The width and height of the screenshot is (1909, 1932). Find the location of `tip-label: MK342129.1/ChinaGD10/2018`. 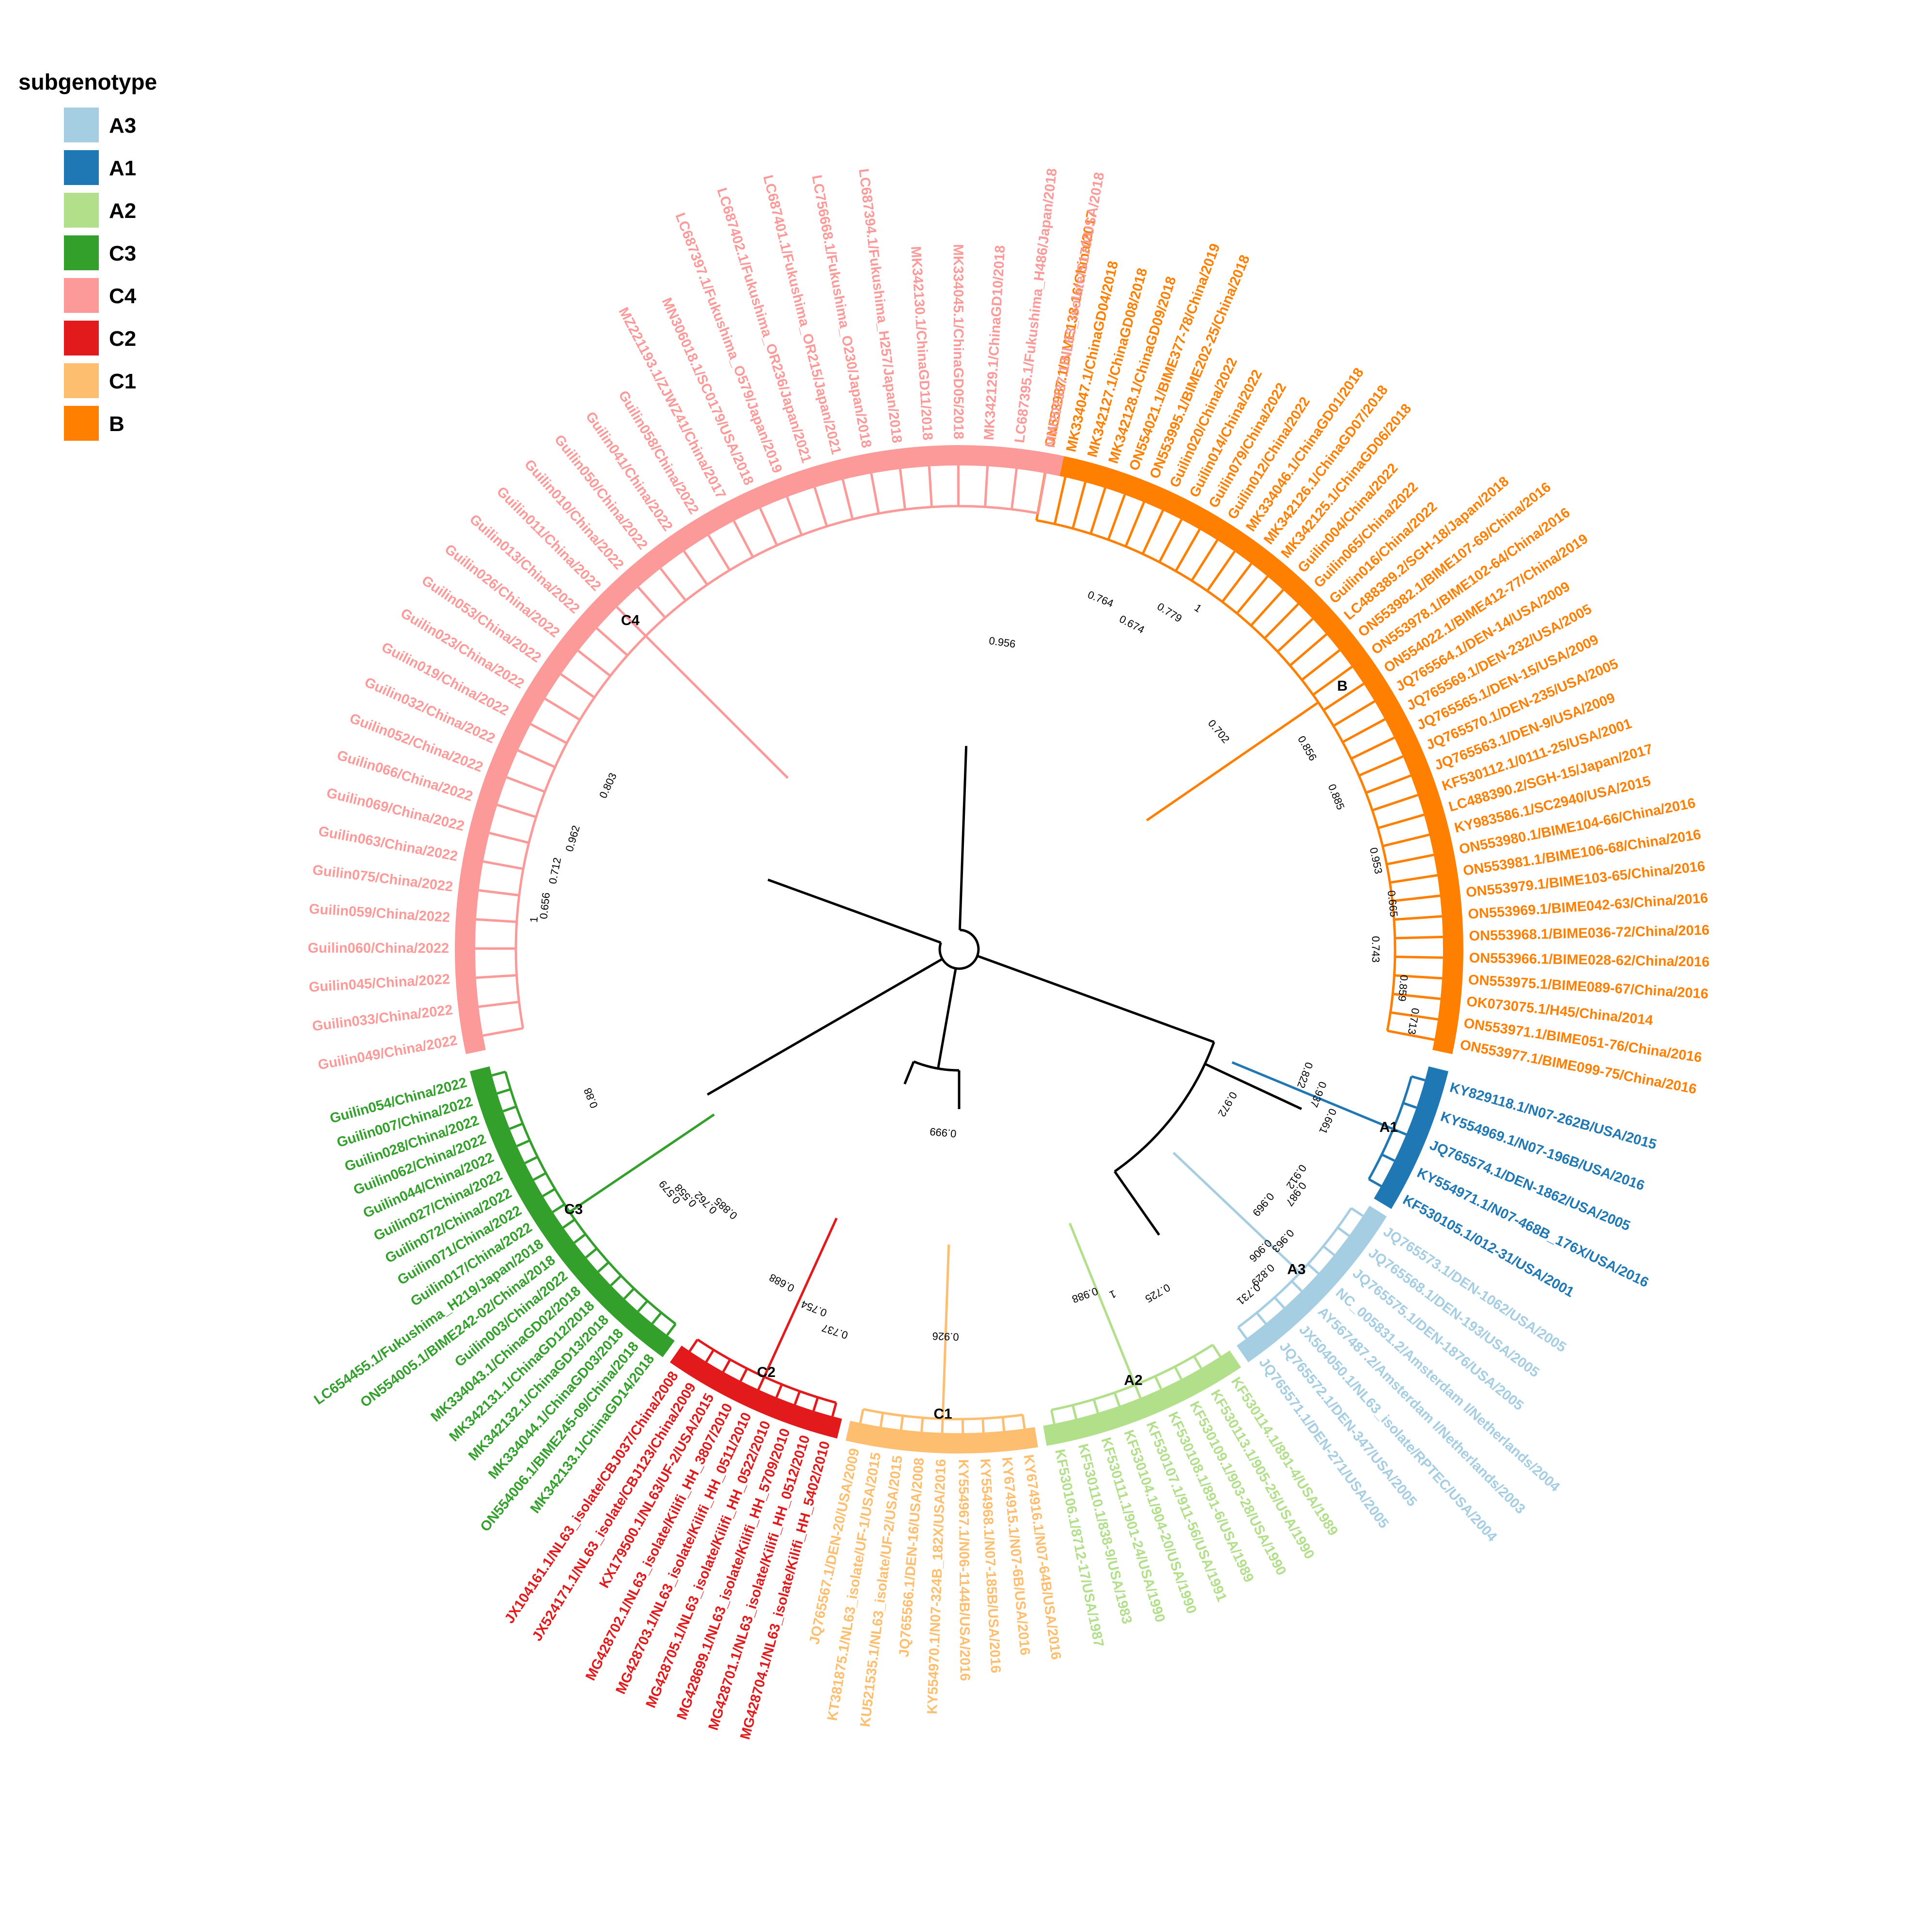

tip-label: MK342129.1/ChinaGD10/2018 is located at coordinates (995, 343).